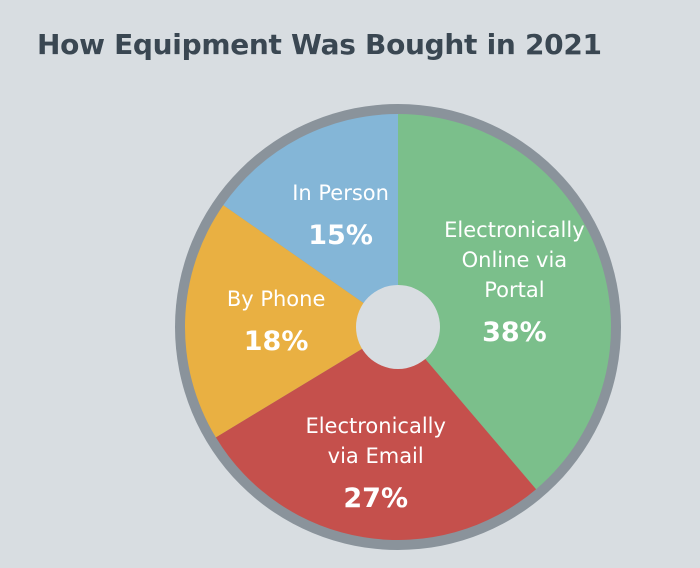  What do you see at coordinates (514, 332) in the screenshot?
I see `pie-slice-value-0: 38%` at bounding box center [514, 332].